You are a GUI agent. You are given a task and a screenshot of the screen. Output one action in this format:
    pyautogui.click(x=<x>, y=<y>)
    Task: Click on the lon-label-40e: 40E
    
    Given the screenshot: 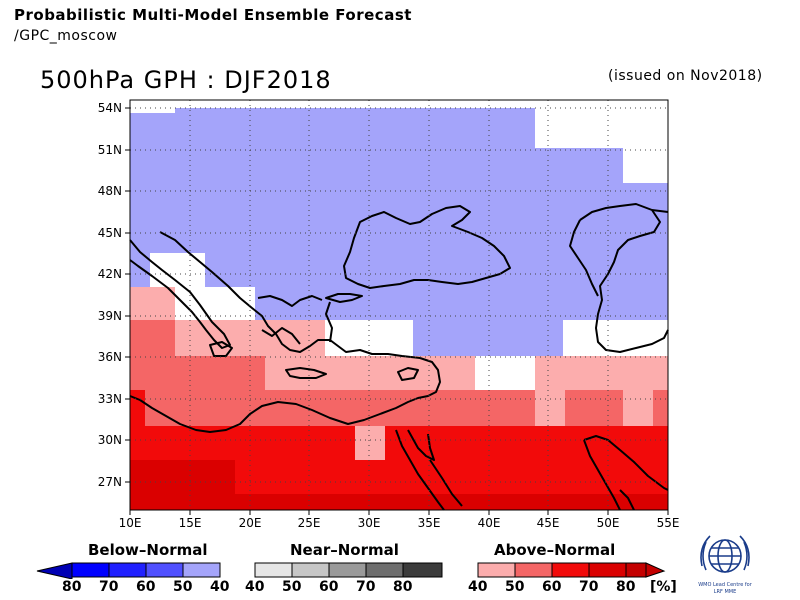 What is the action you would take?
    pyautogui.click(x=489, y=523)
    